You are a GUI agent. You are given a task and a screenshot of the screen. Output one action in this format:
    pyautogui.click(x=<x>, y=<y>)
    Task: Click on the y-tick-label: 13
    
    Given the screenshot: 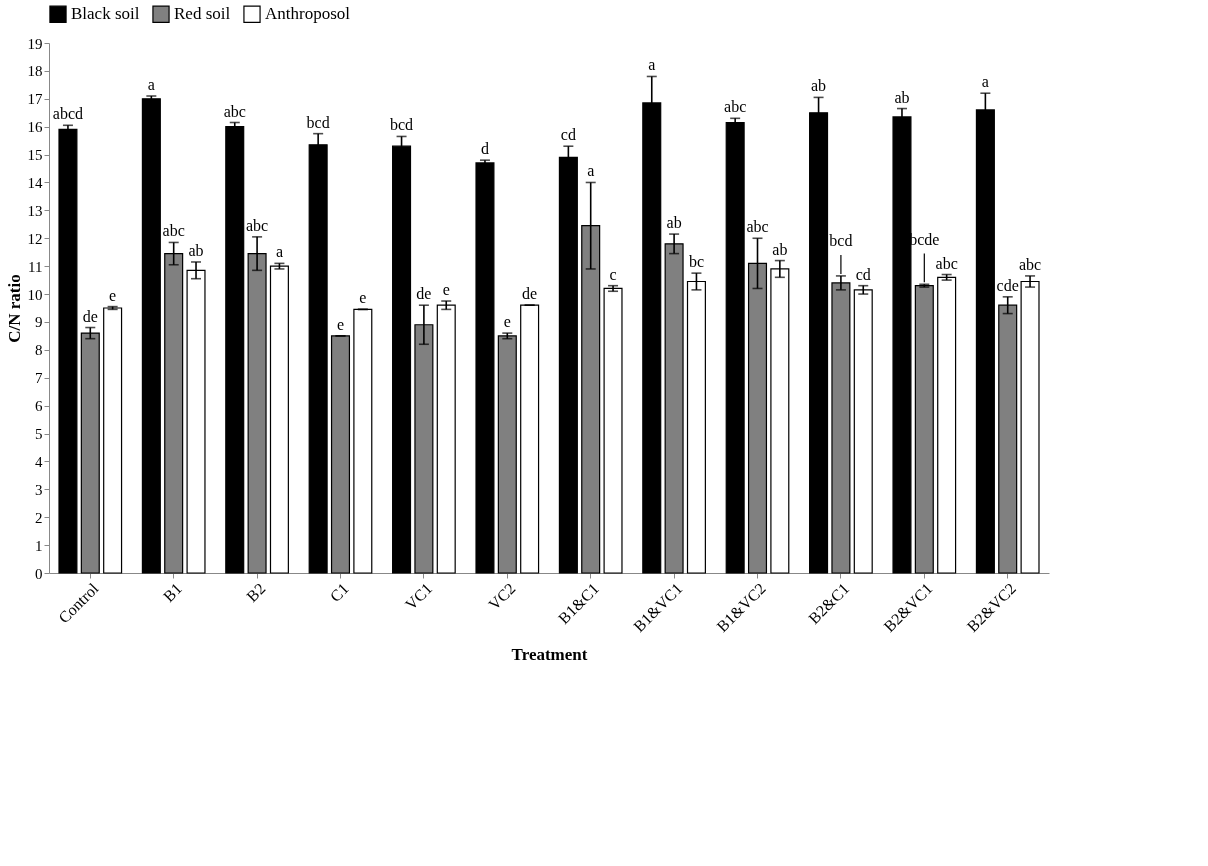 What is the action you would take?
    pyautogui.click(x=35, y=210)
    